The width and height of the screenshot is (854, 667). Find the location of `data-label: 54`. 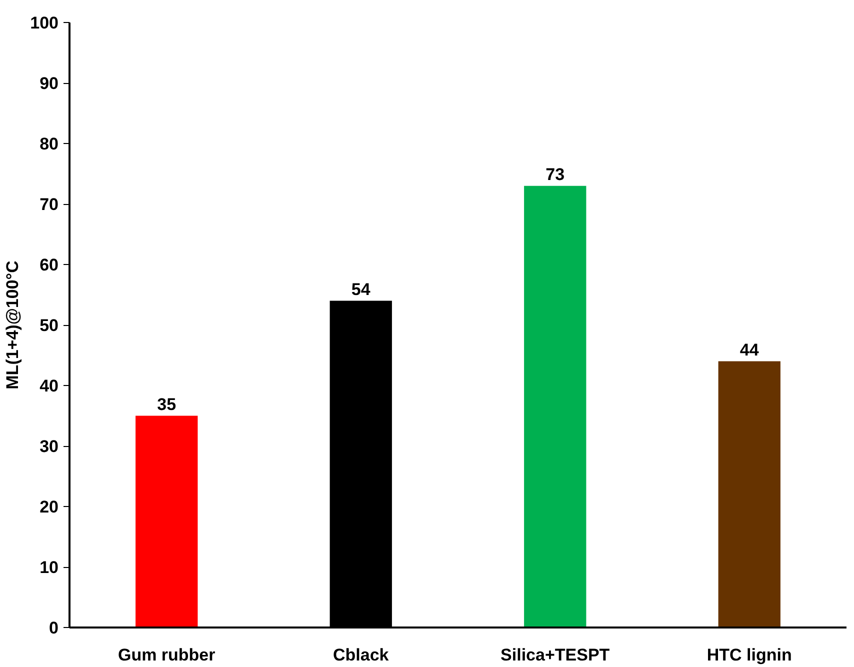

data-label: 54 is located at coordinates (361, 289).